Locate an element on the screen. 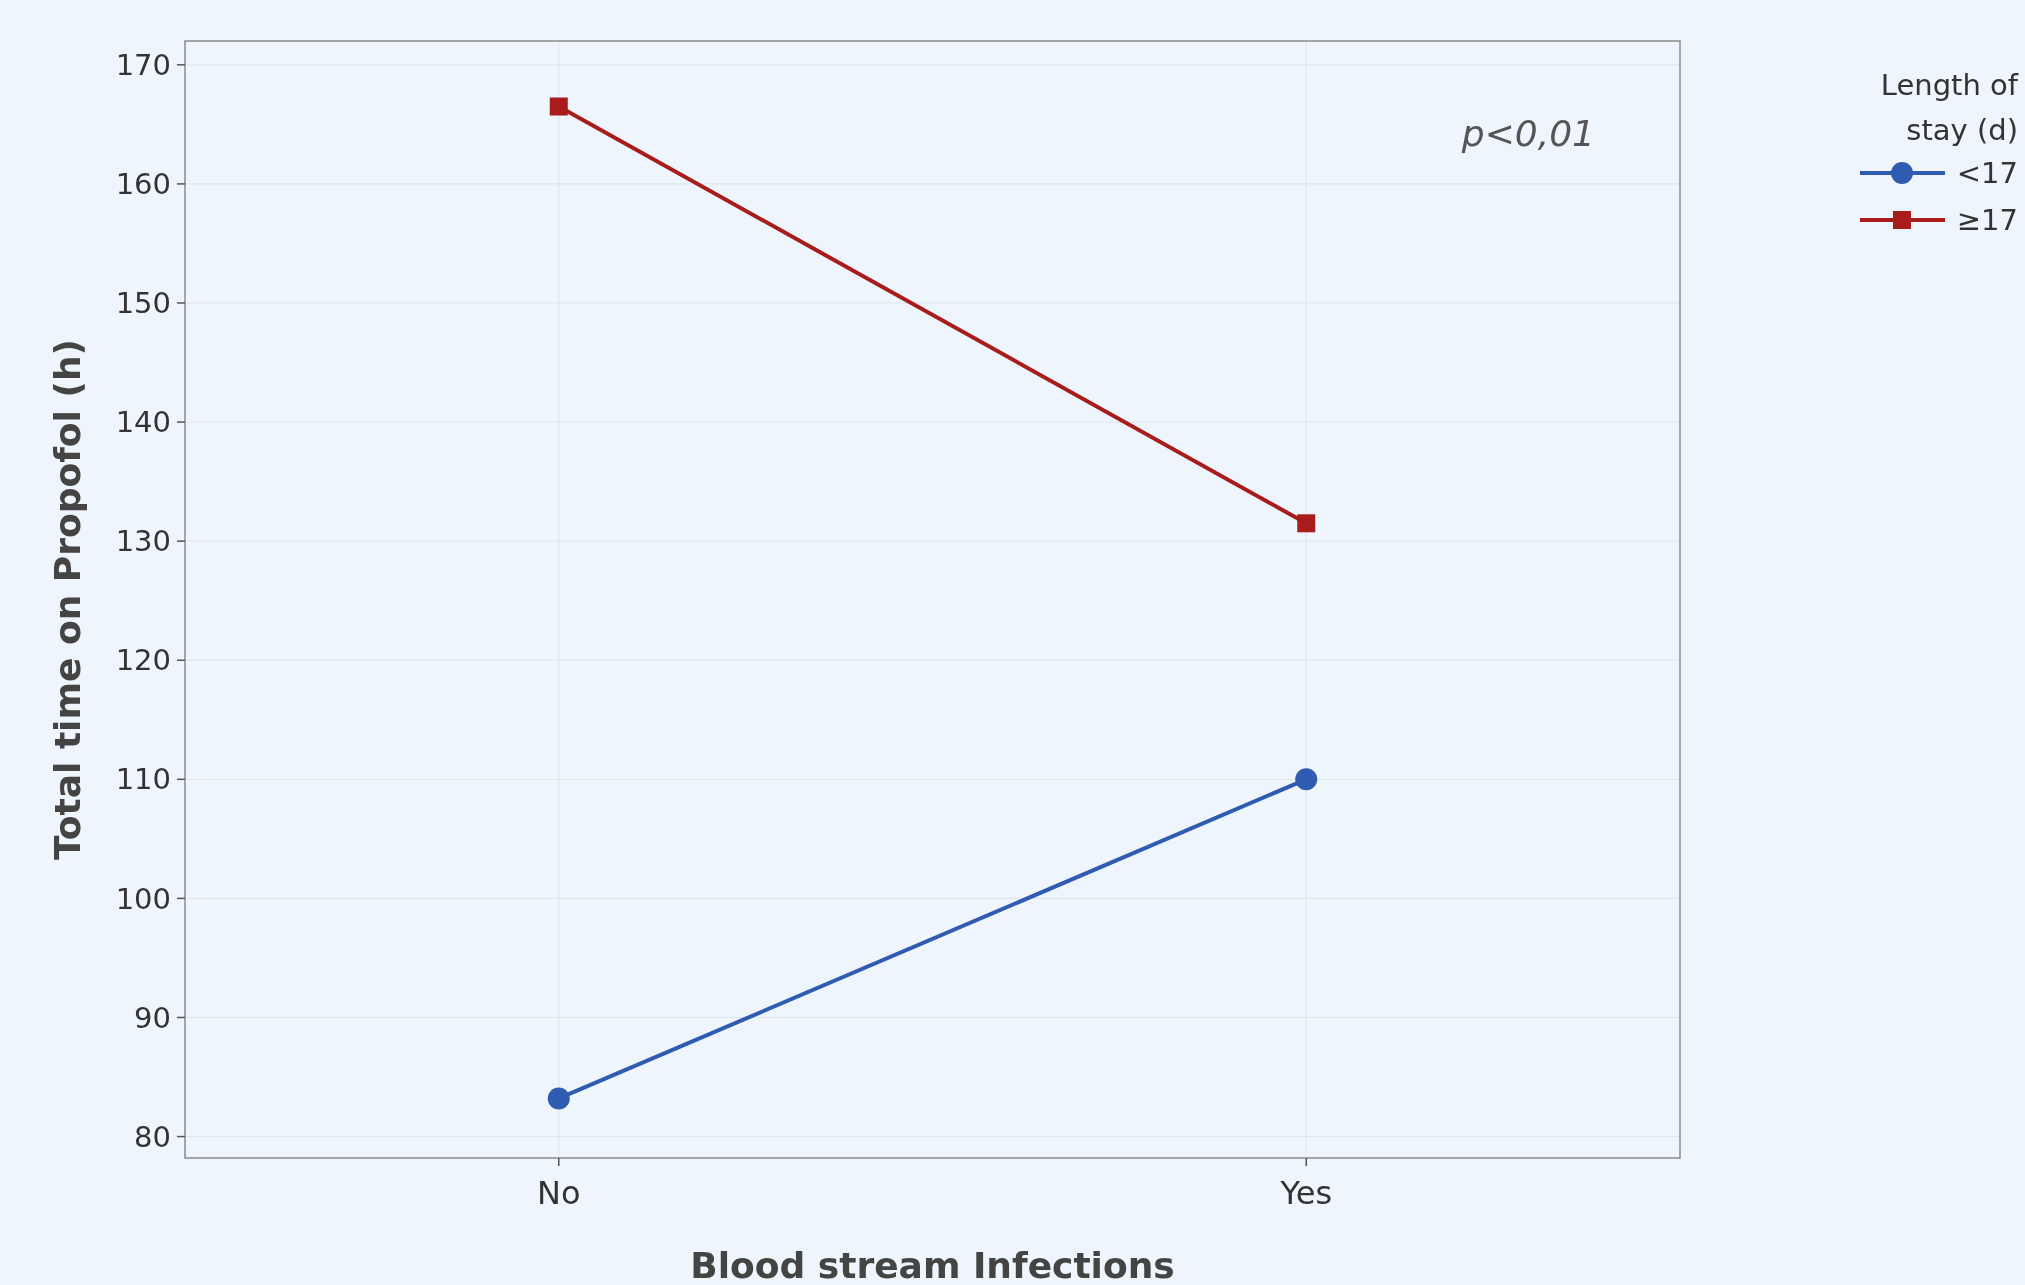  y-tick-label: 80 is located at coordinates (152, 1136).